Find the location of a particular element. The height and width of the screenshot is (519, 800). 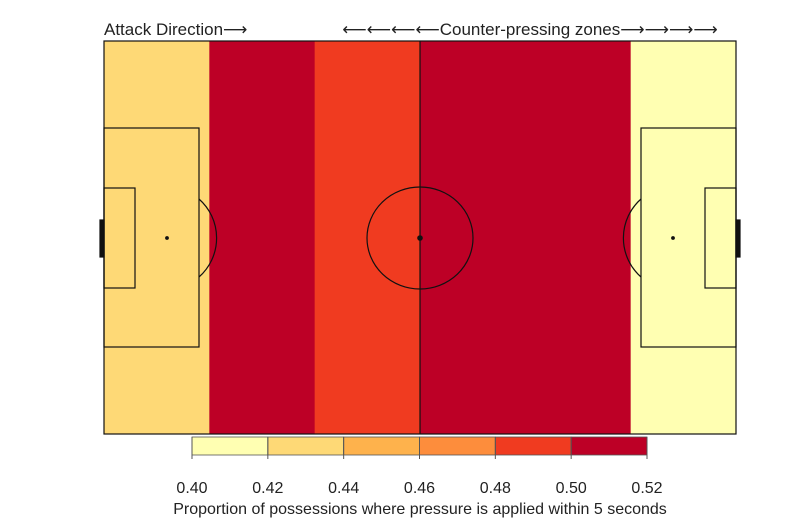

left-goal is located at coordinates (102, 238).